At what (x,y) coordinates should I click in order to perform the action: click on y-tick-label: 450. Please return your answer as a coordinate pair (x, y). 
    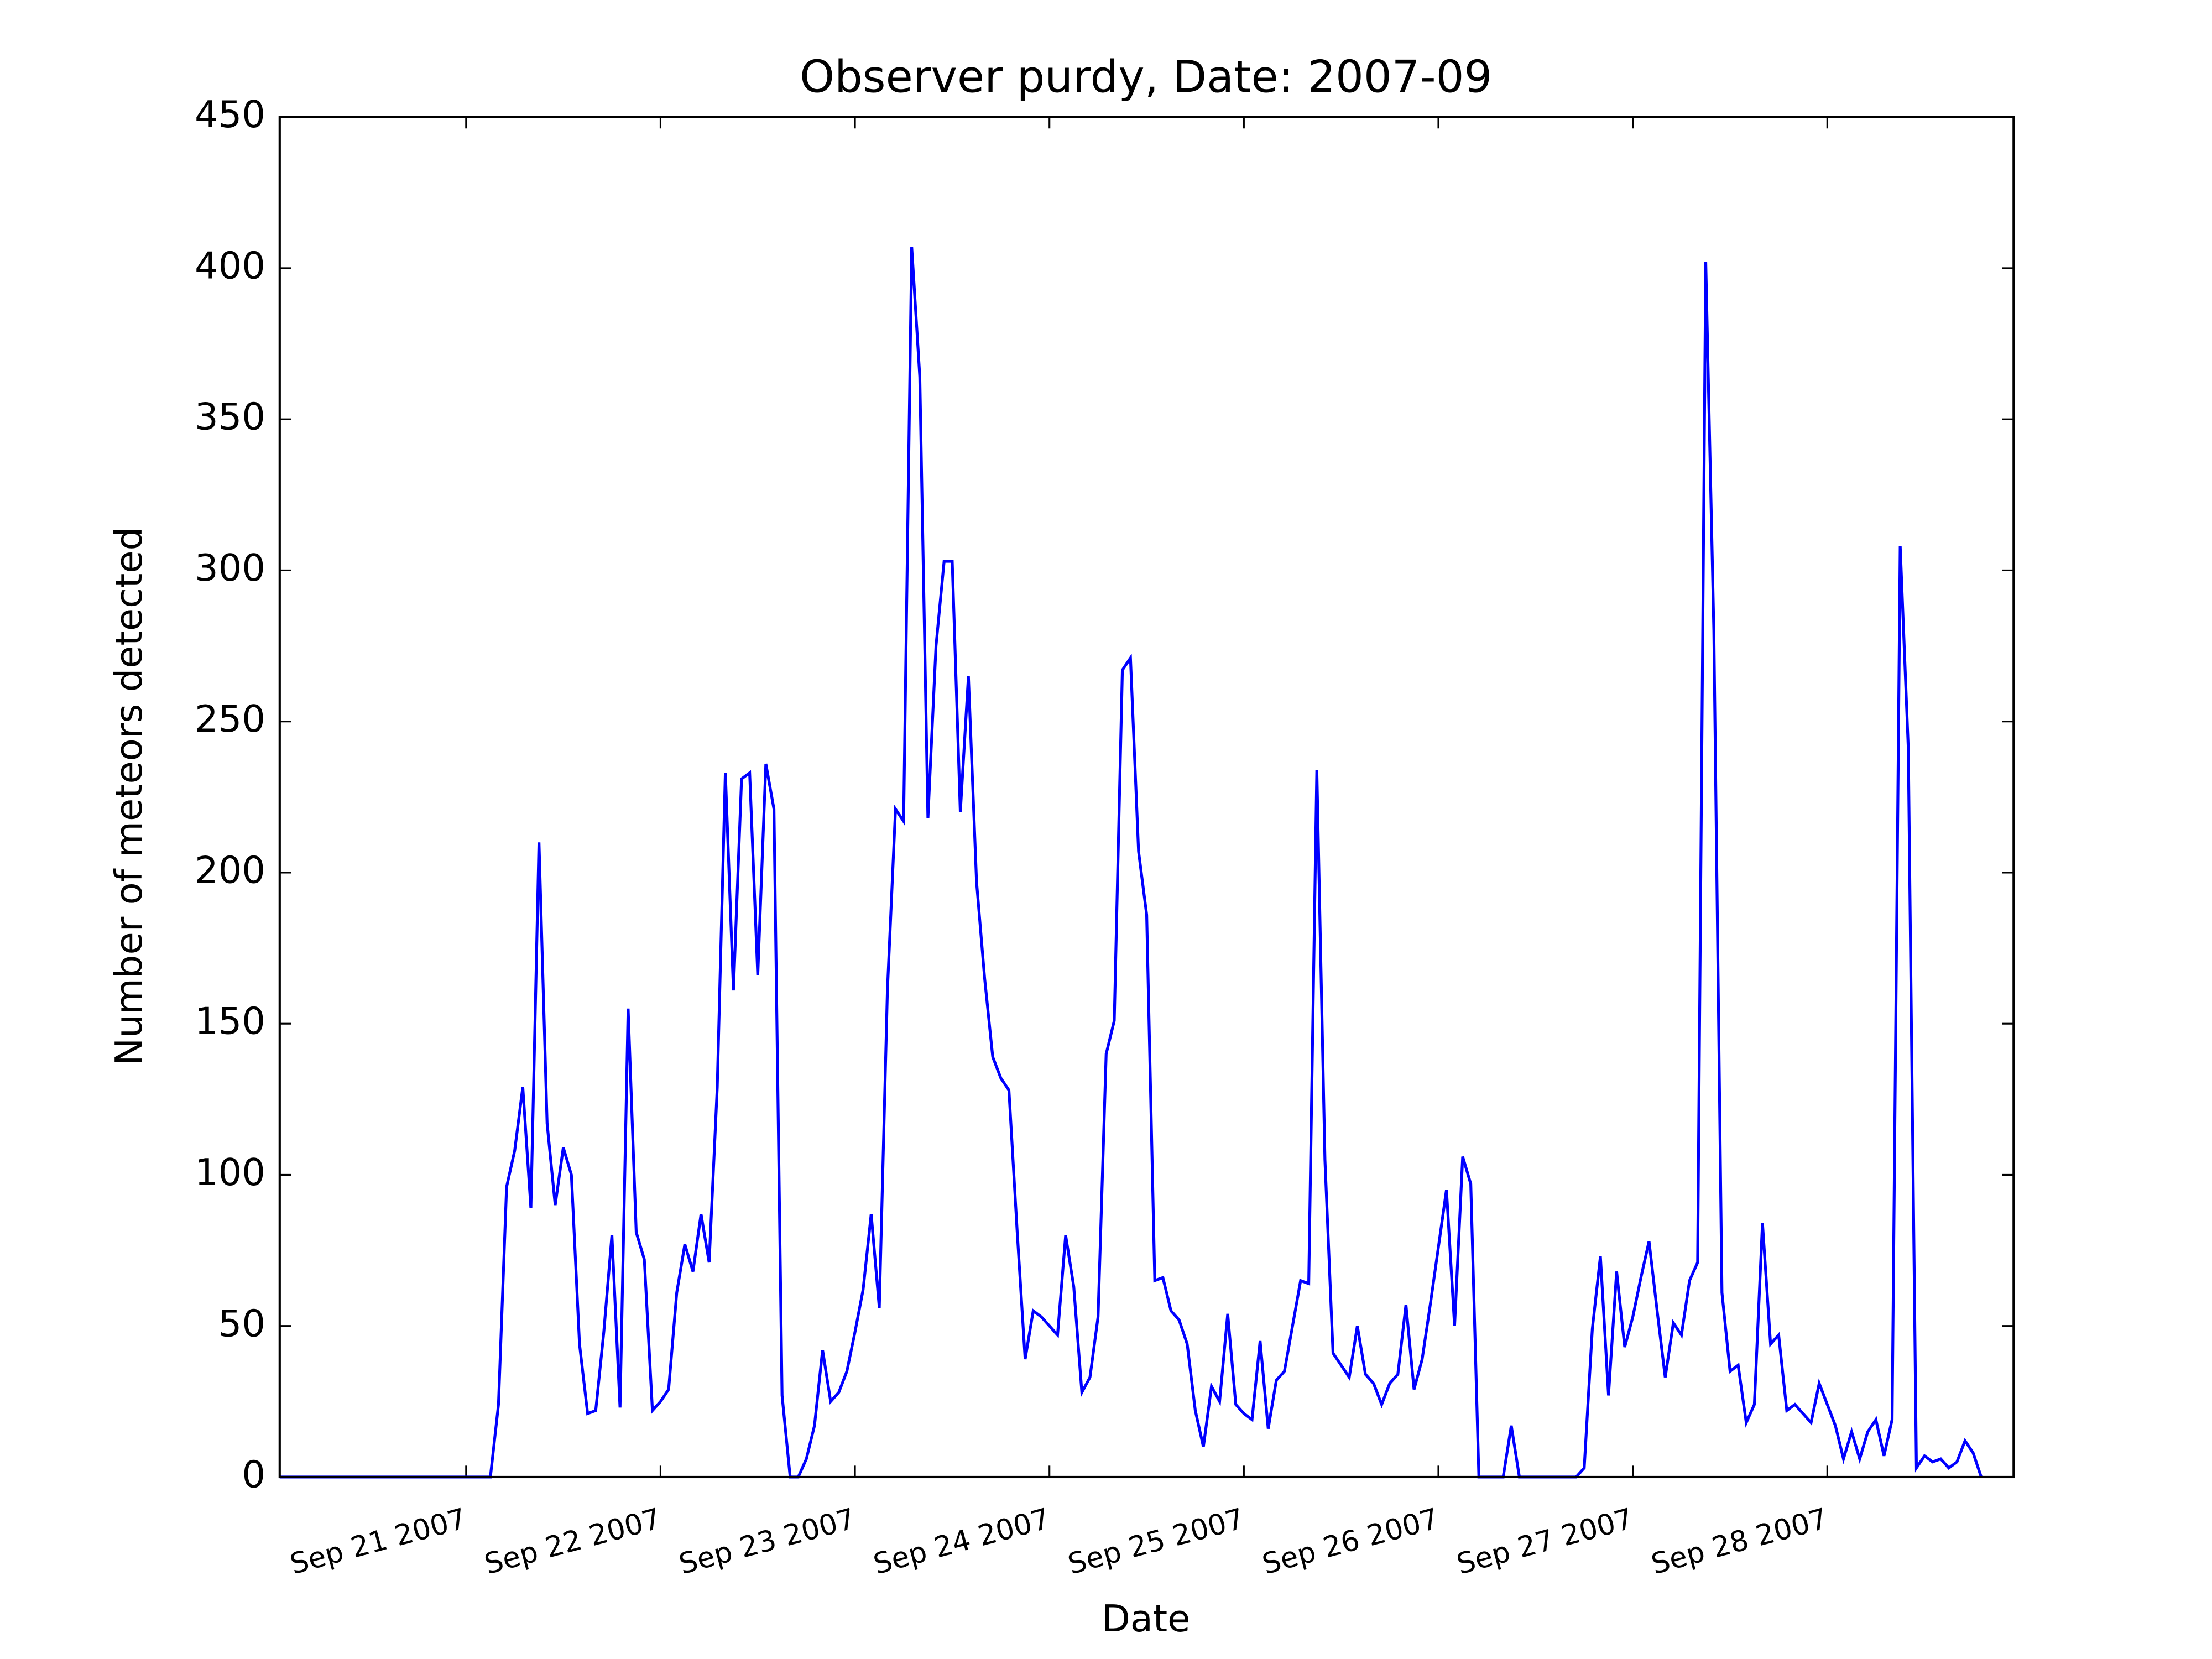
    Looking at the image, I should click on (230, 115).